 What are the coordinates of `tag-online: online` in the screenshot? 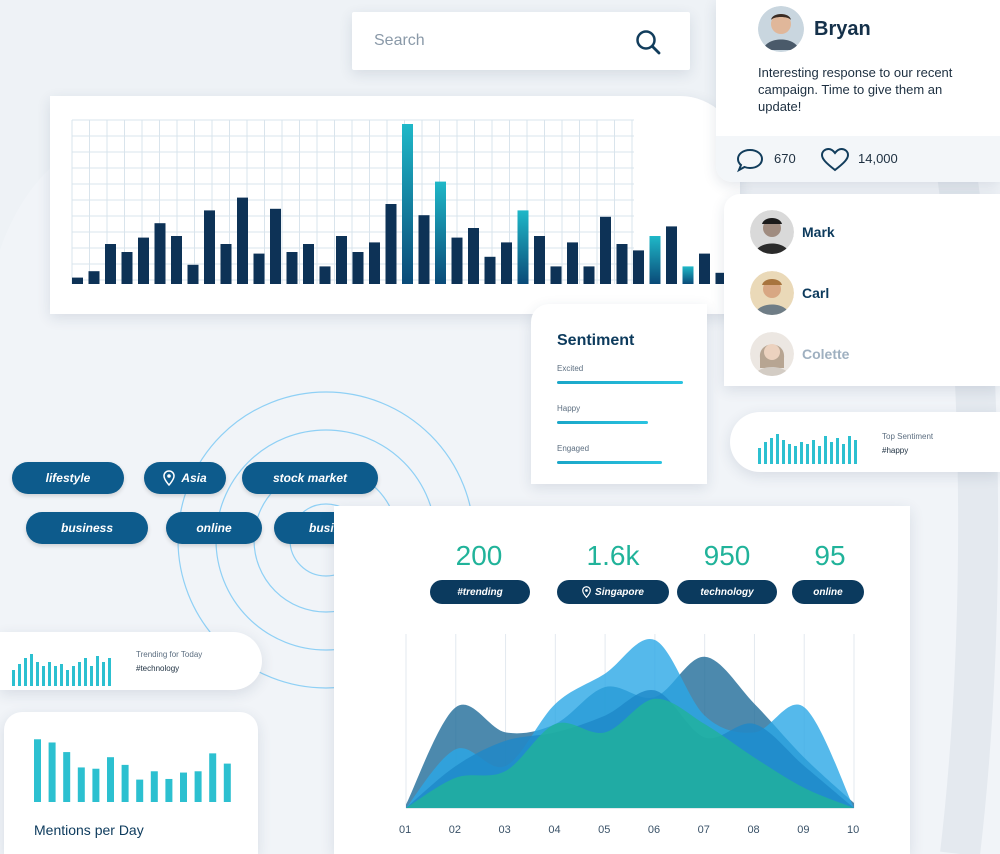 It's located at (214, 528).